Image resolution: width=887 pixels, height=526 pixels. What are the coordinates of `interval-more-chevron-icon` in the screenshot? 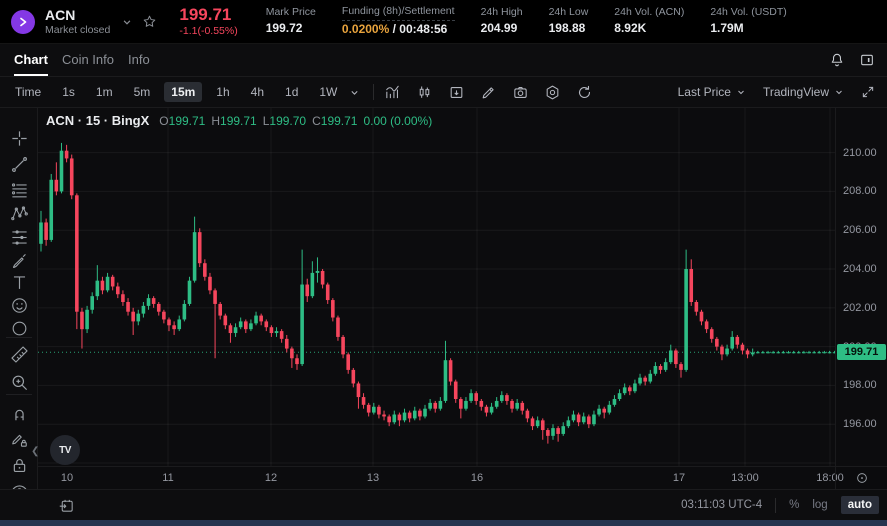 It's located at (354, 92).